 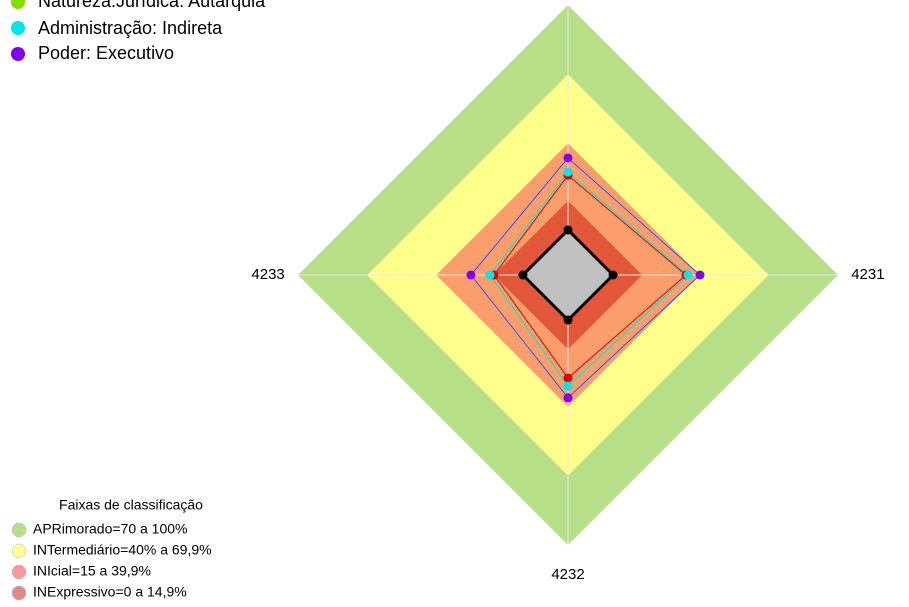 I want to click on band-legend-label: APRimorado=70 a 100%, so click(x=110, y=529).